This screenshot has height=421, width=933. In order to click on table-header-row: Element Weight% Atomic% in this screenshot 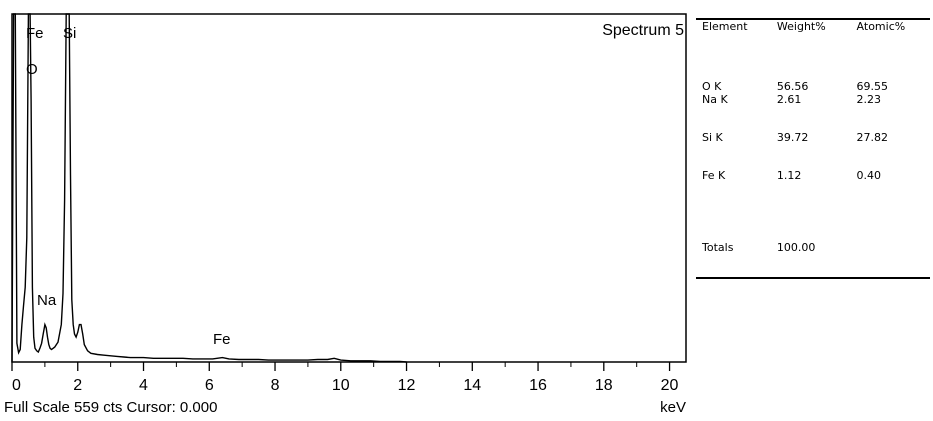, I will do `click(813, 28)`.